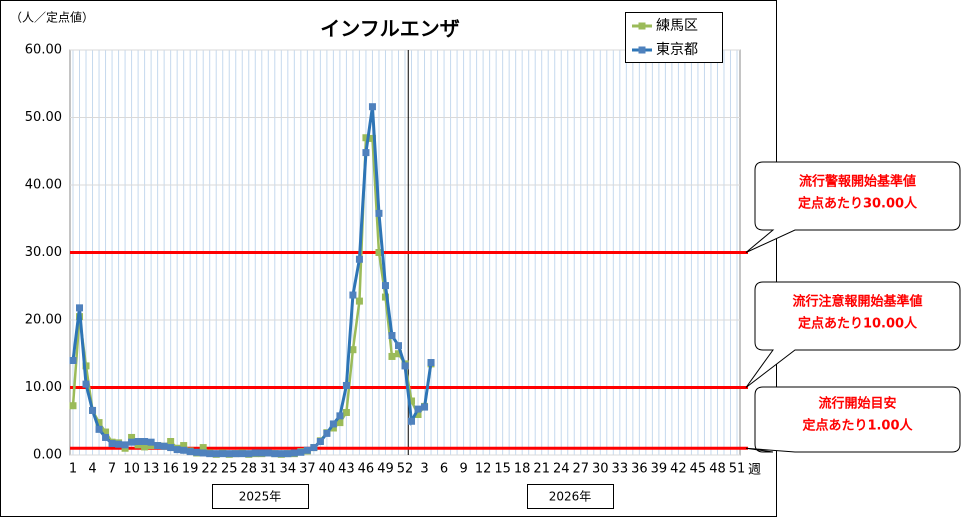  Describe the element at coordinates (366, 469) in the screenshot. I see `x-tick-label: 46` at that location.